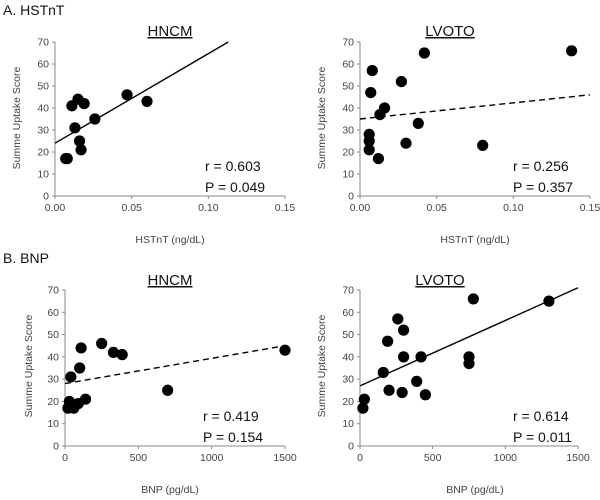 This screenshot has width=600, height=500. I want to click on x-tick-label: 0.05, so click(131, 208).